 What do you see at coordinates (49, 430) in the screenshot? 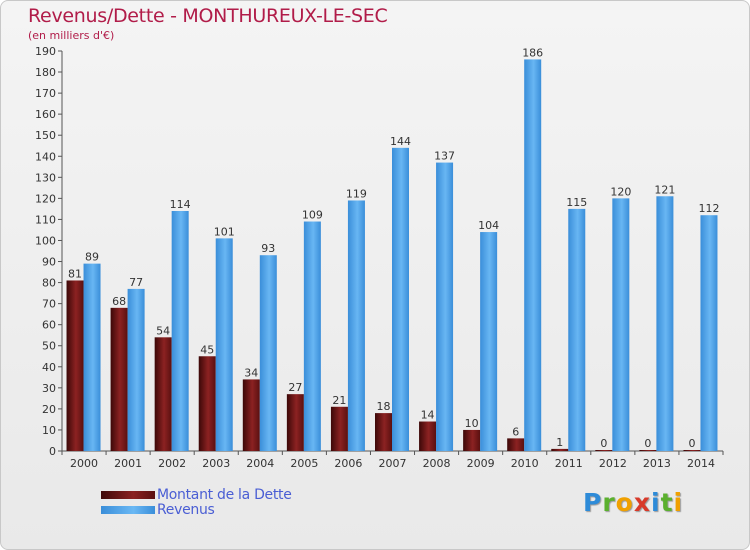
I see `y-tick-label: 10` at bounding box center [49, 430].